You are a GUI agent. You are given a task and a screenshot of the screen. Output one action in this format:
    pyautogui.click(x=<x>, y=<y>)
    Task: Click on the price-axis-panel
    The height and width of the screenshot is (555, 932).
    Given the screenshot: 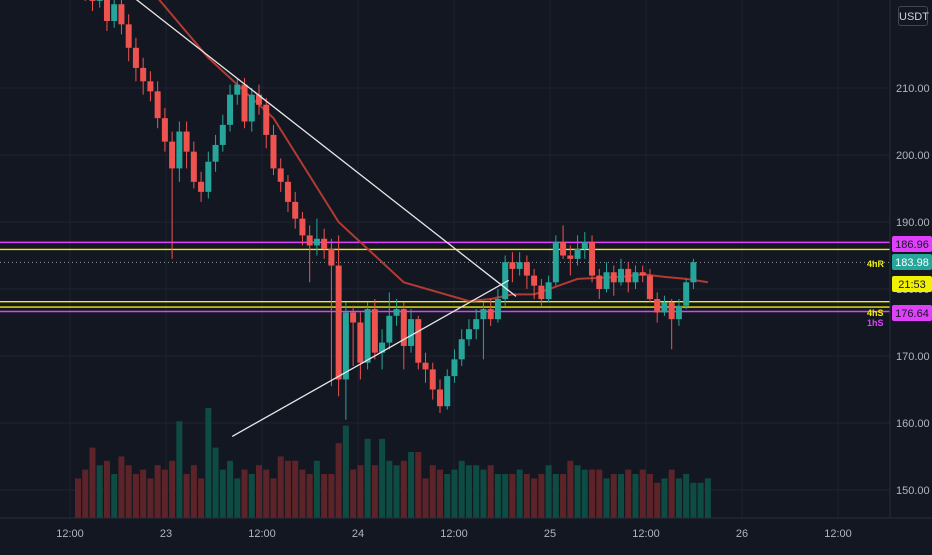 What is the action you would take?
    pyautogui.click(x=911, y=275)
    